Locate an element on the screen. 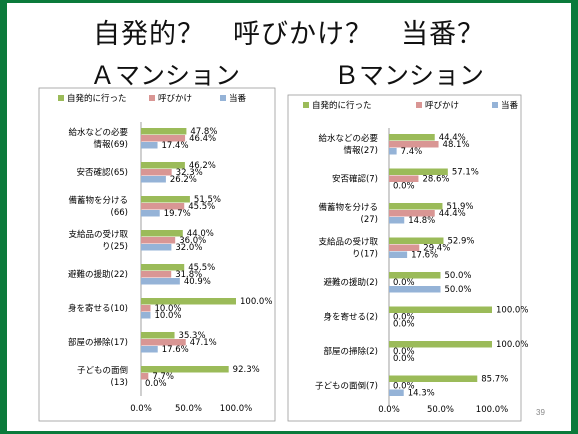  value-label: 44.0% is located at coordinates (200, 234).